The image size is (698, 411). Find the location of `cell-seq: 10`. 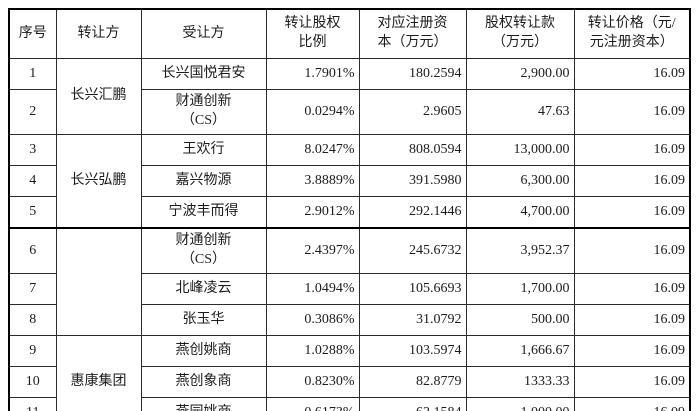

cell-seq: 10 is located at coordinates (32, 382).